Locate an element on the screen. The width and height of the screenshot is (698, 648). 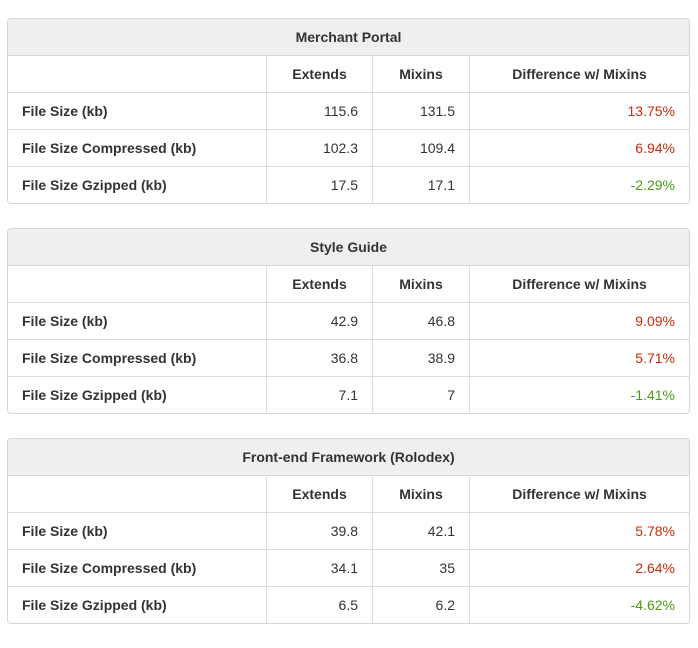
table-row: File Size (kb) 39.8 42.1 5.78% is located at coordinates (348, 531).